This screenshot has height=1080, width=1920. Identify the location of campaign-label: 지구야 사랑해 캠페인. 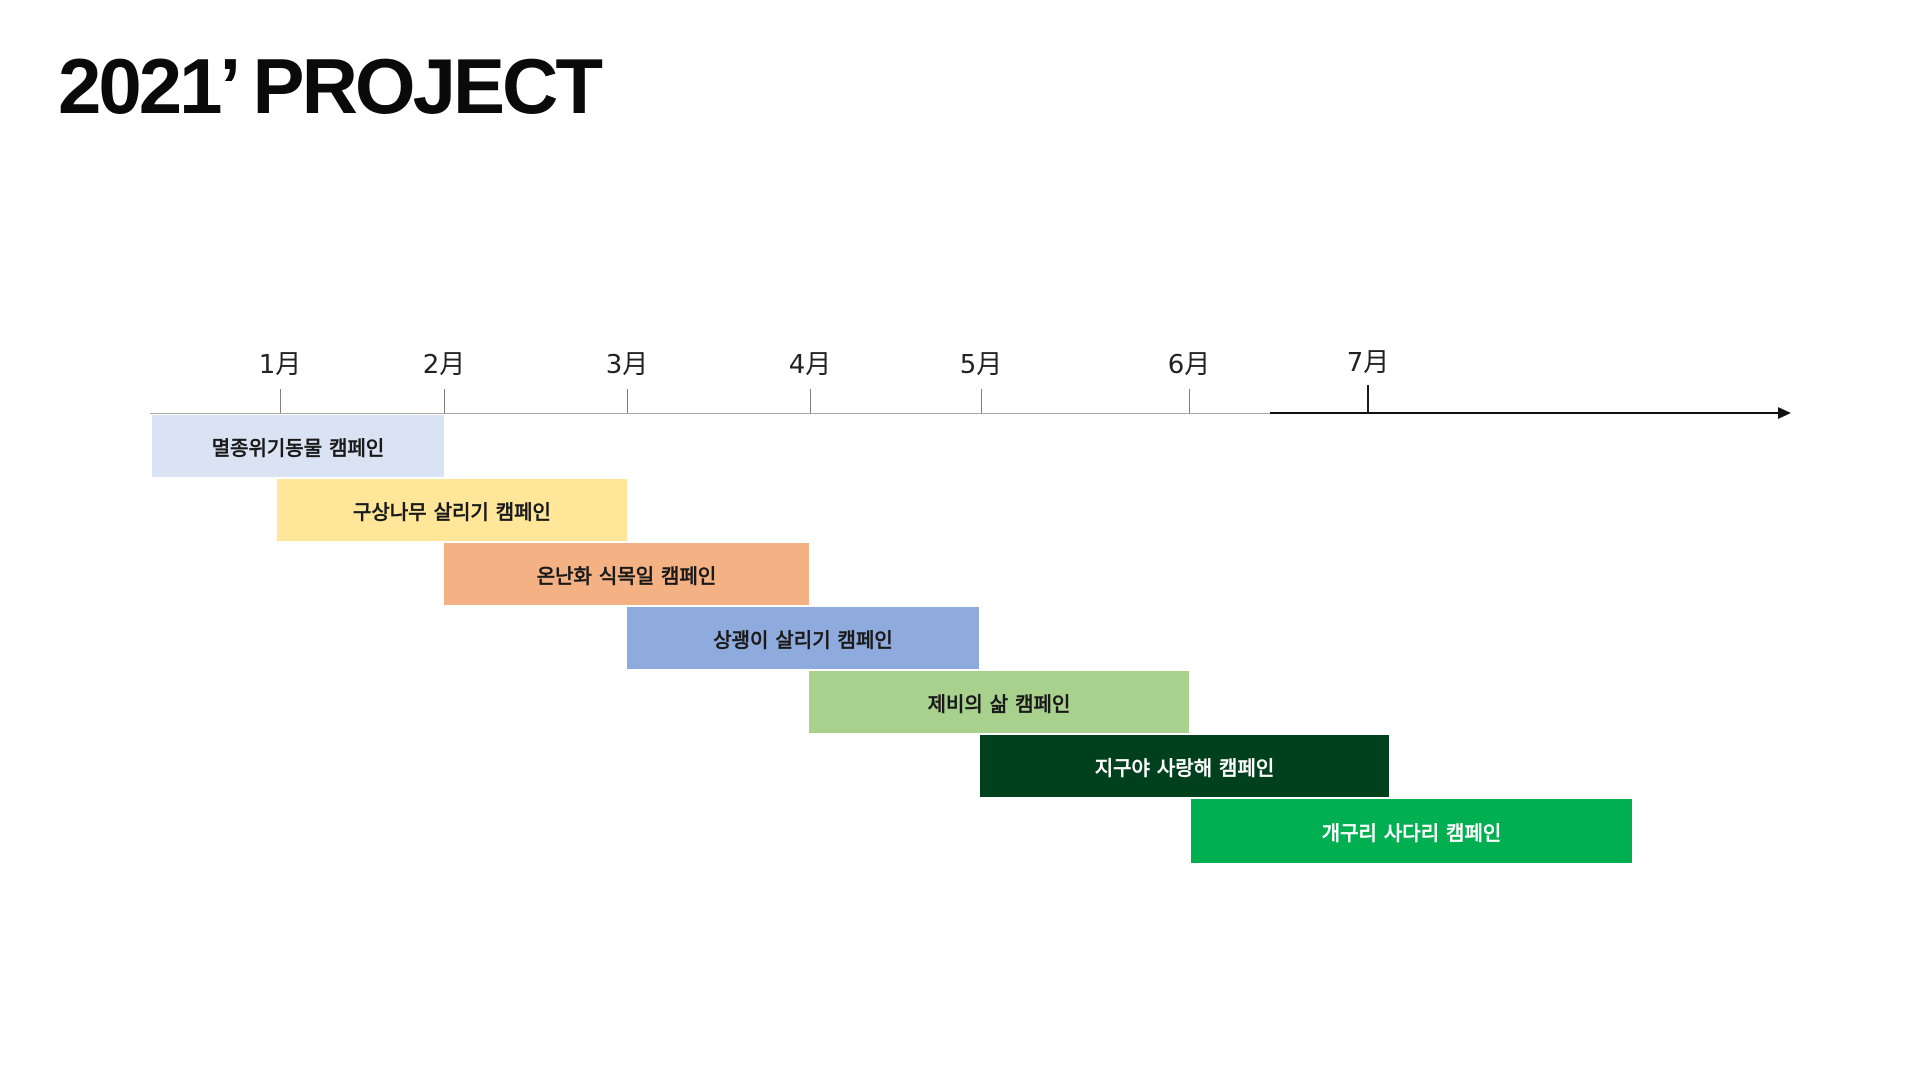
(1184, 767).